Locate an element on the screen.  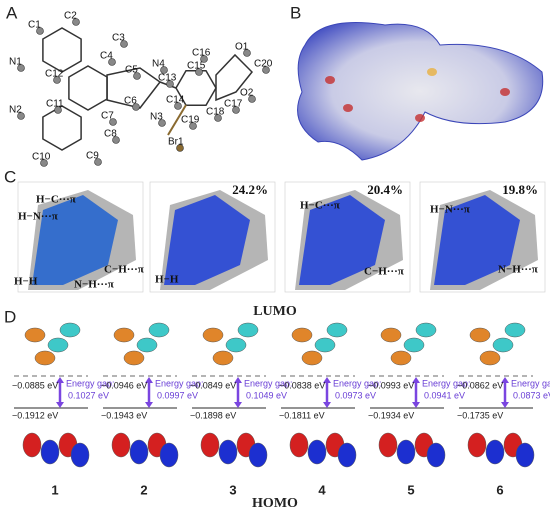
compound-number: 1 is located at coordinates (54, 489).